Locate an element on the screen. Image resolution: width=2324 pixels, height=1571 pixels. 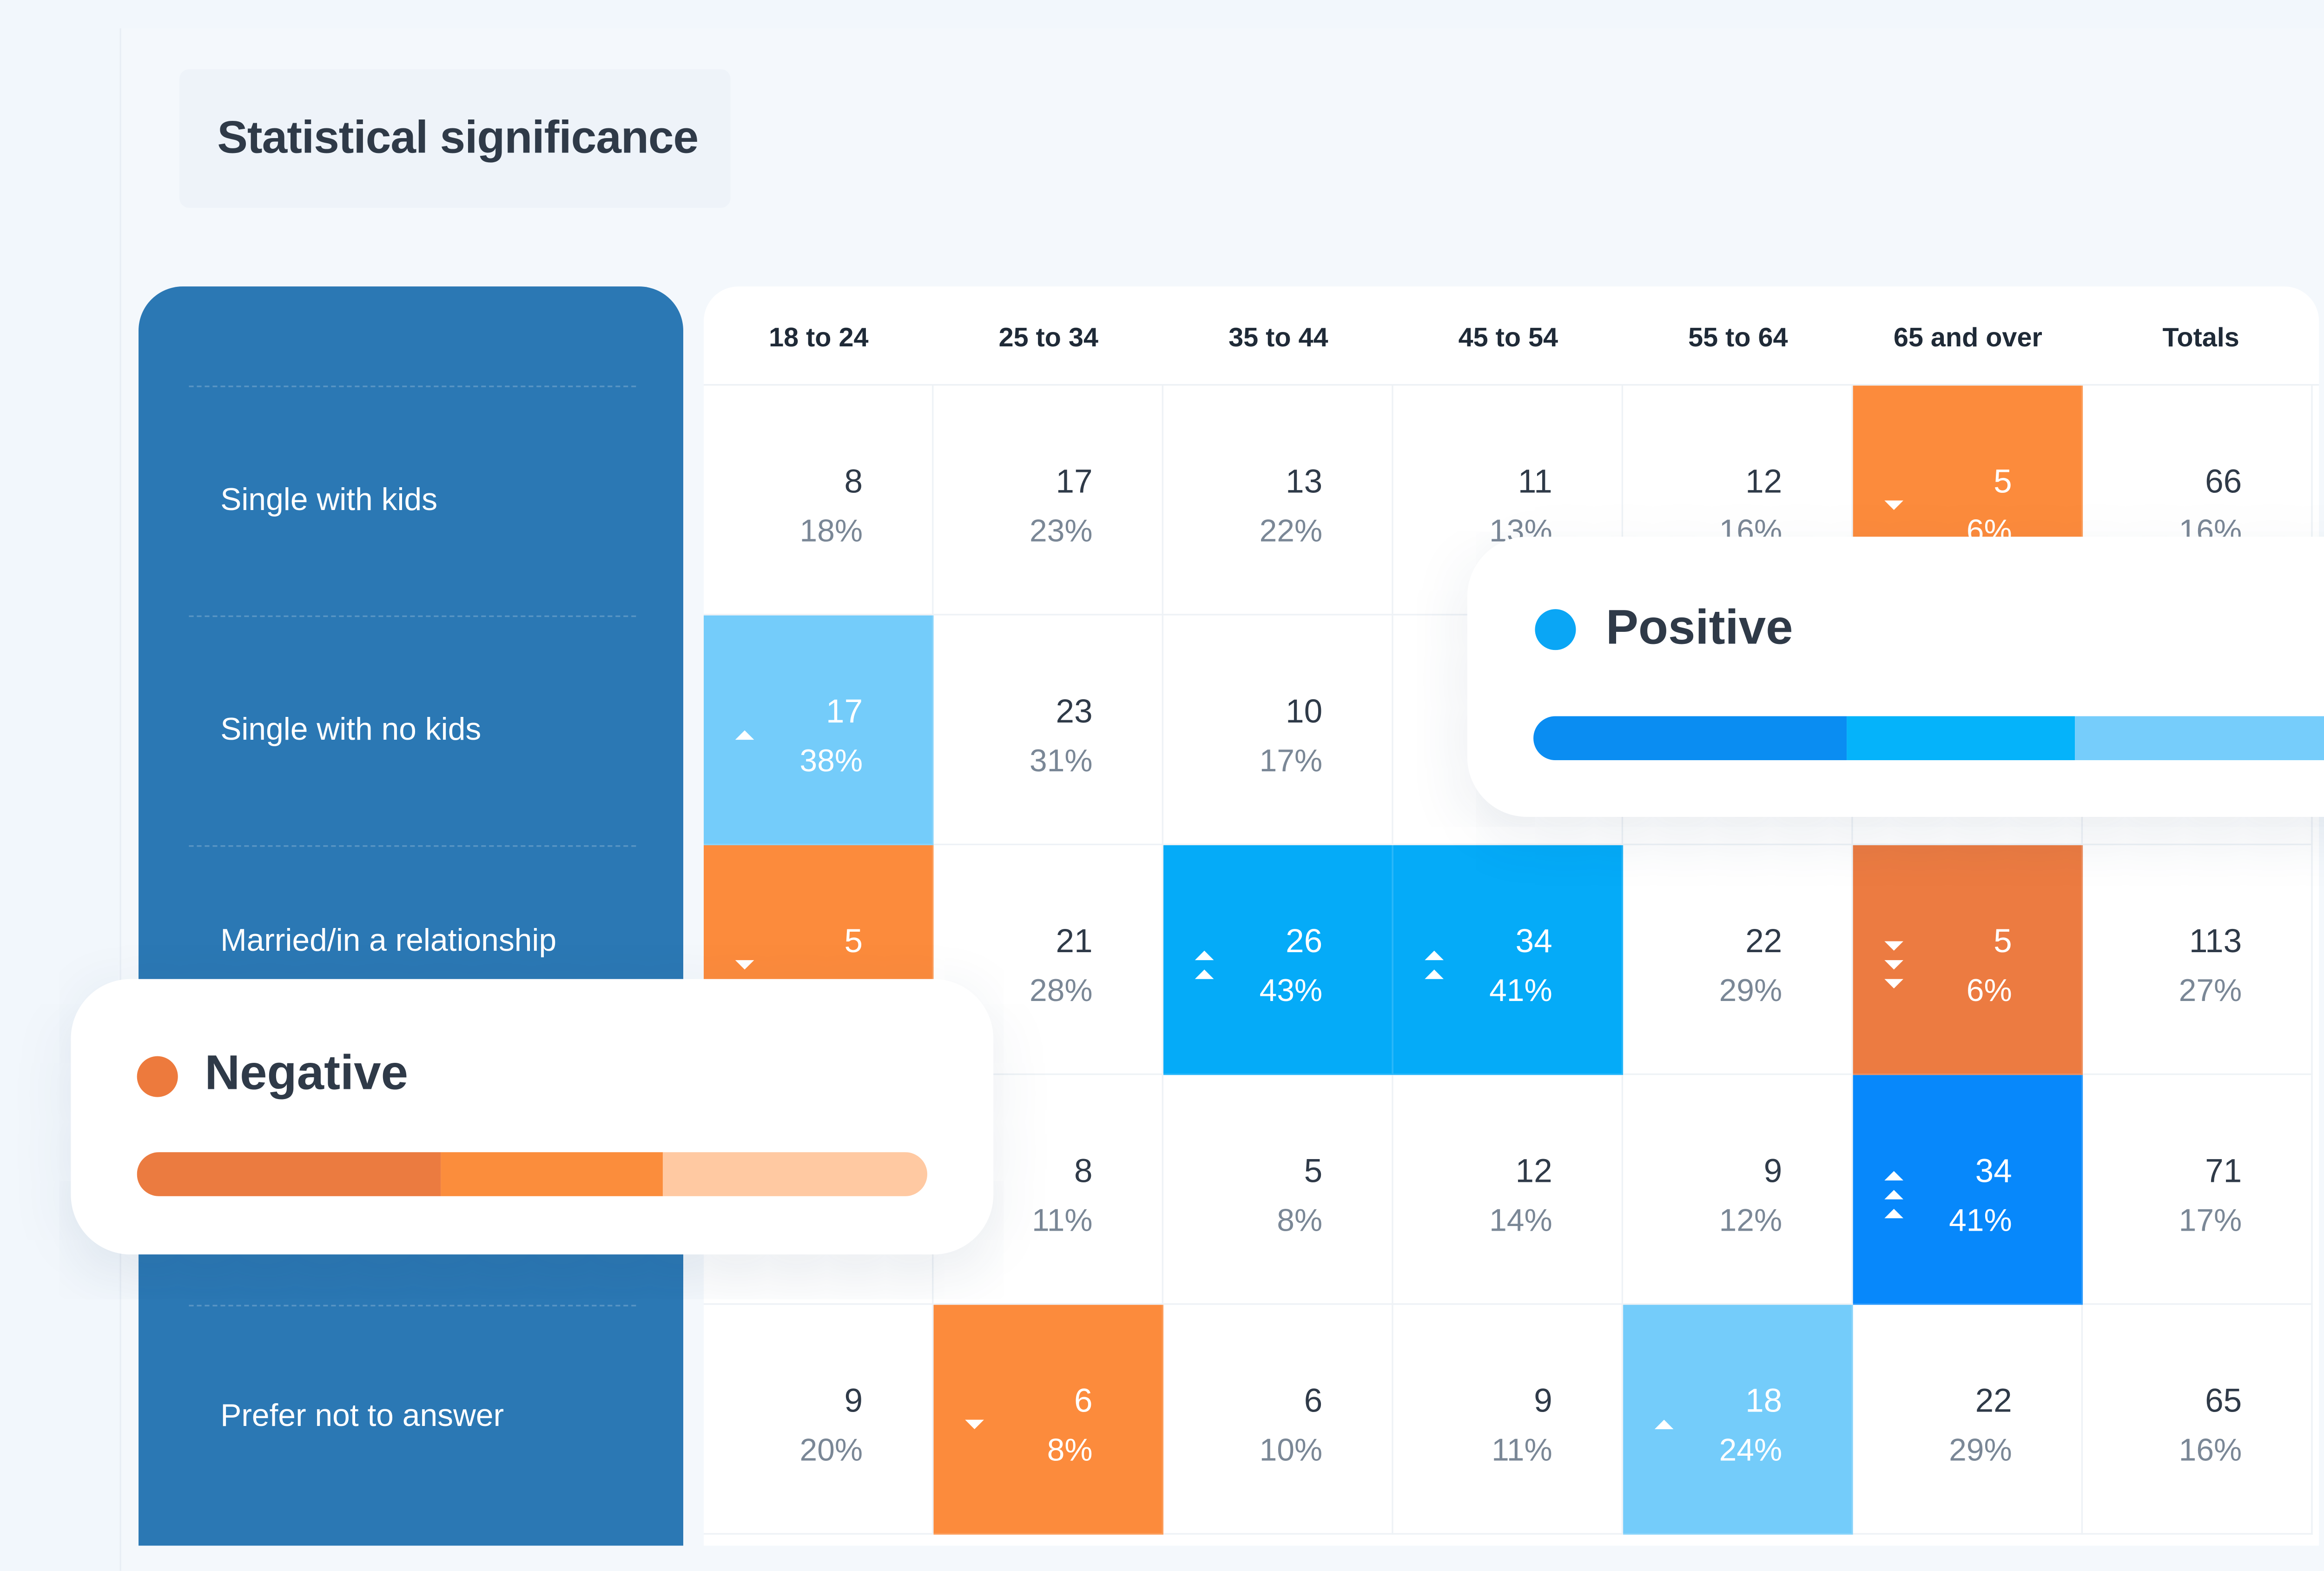
column-header: 55 to 64 is located at coordinates (1738, 338).